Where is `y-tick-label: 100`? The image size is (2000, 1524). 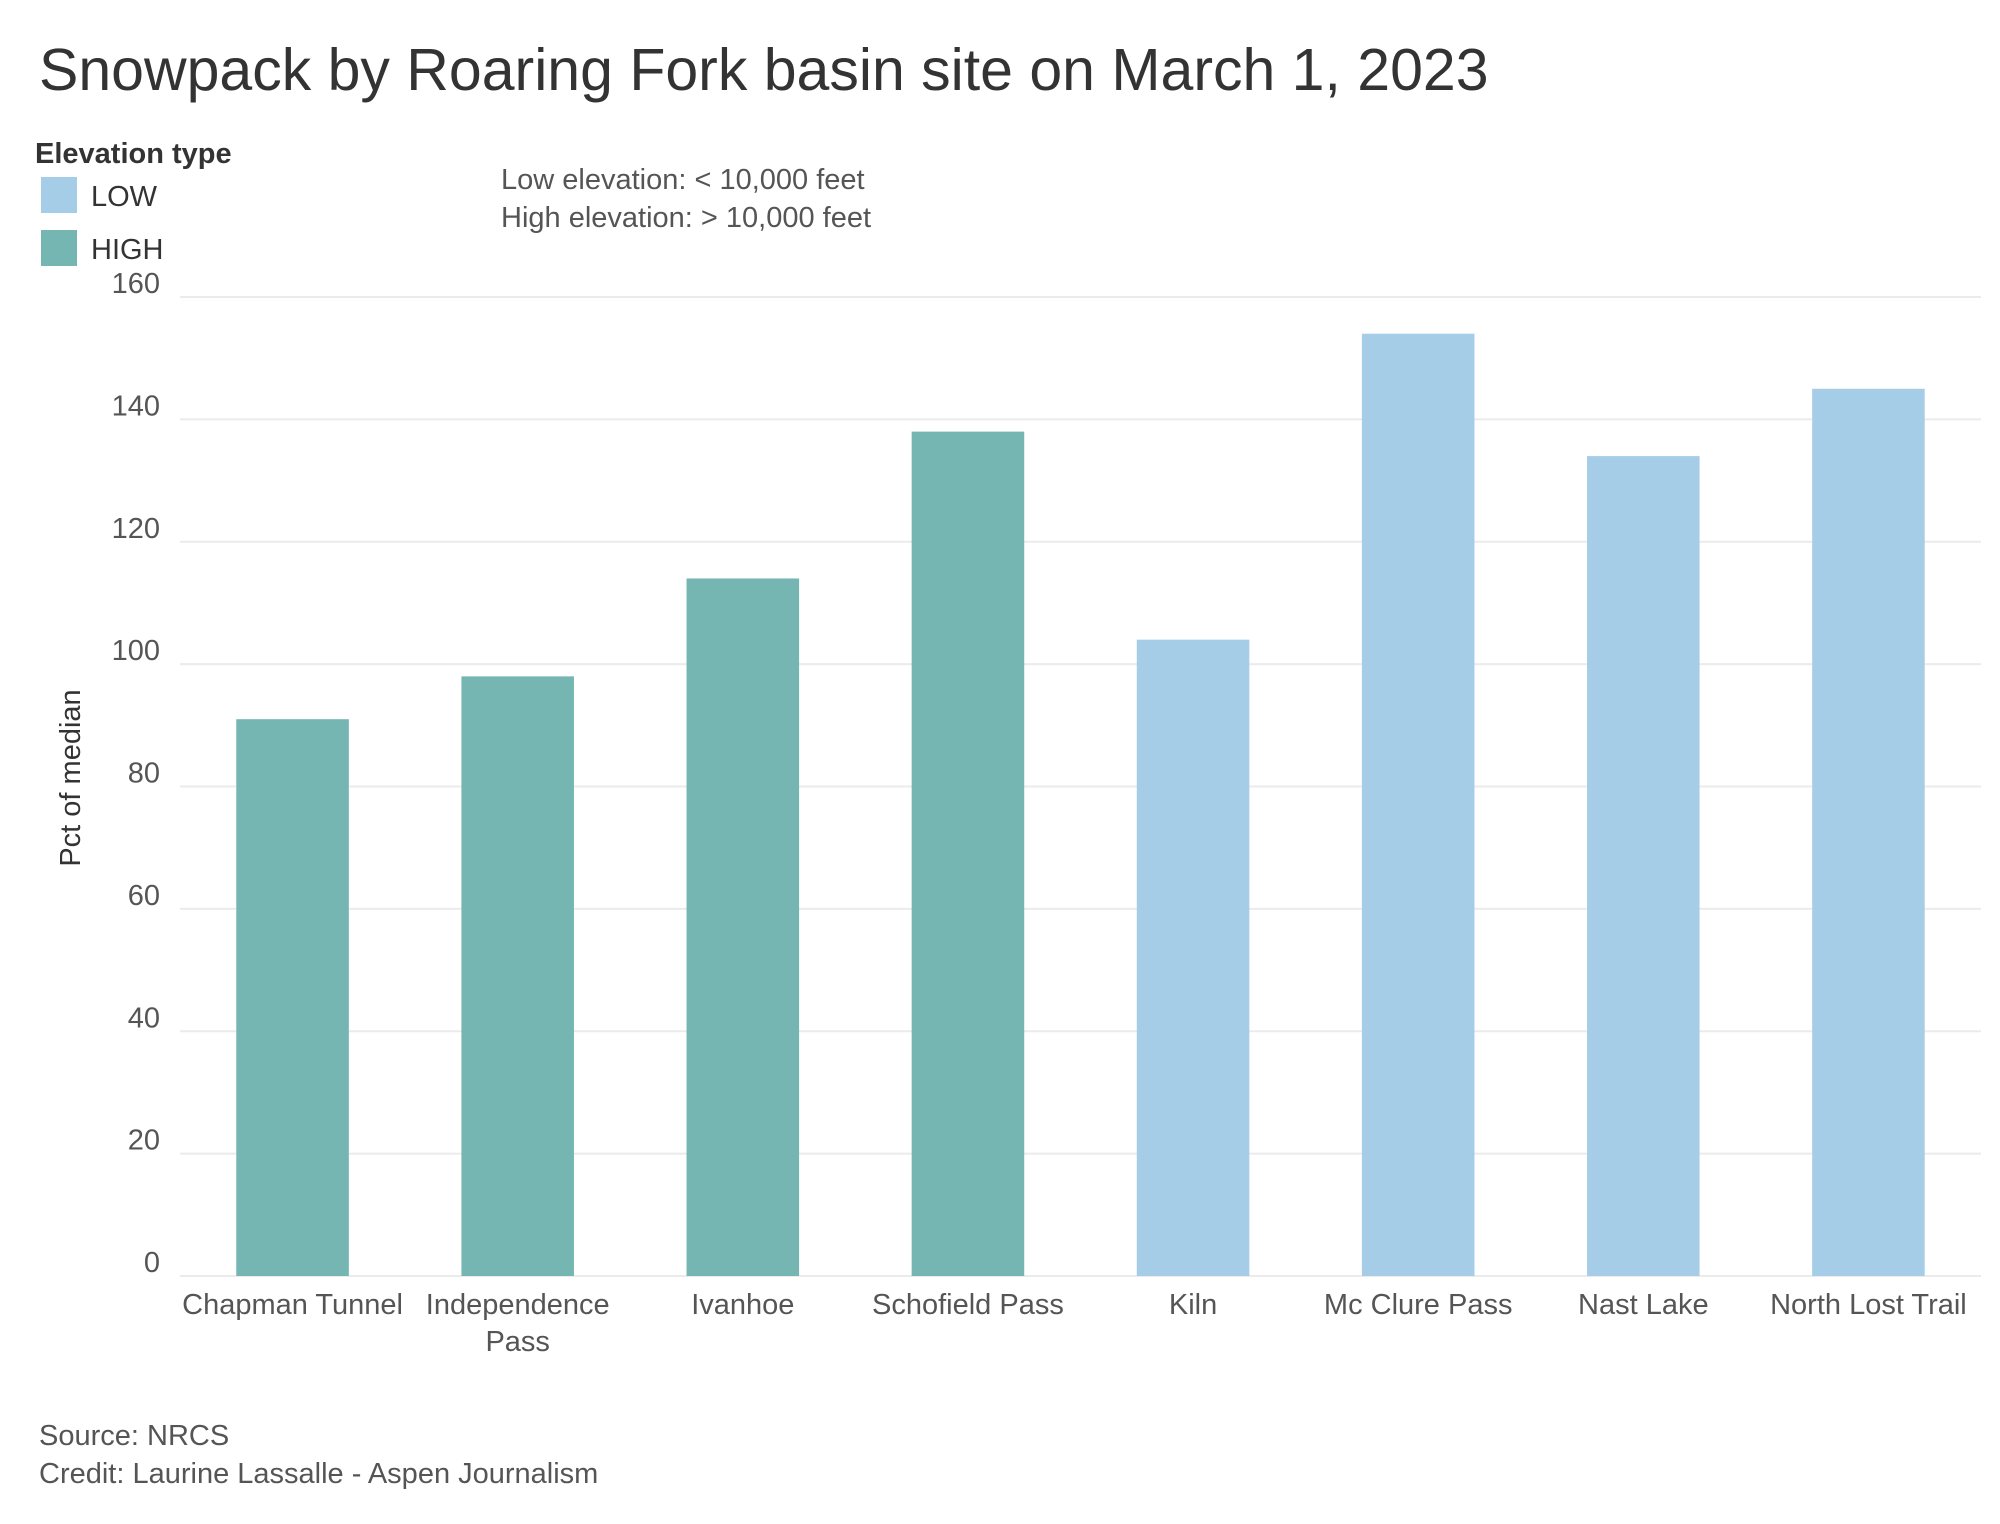 y-tick-label: 100 is located at coordinates (136, 651).